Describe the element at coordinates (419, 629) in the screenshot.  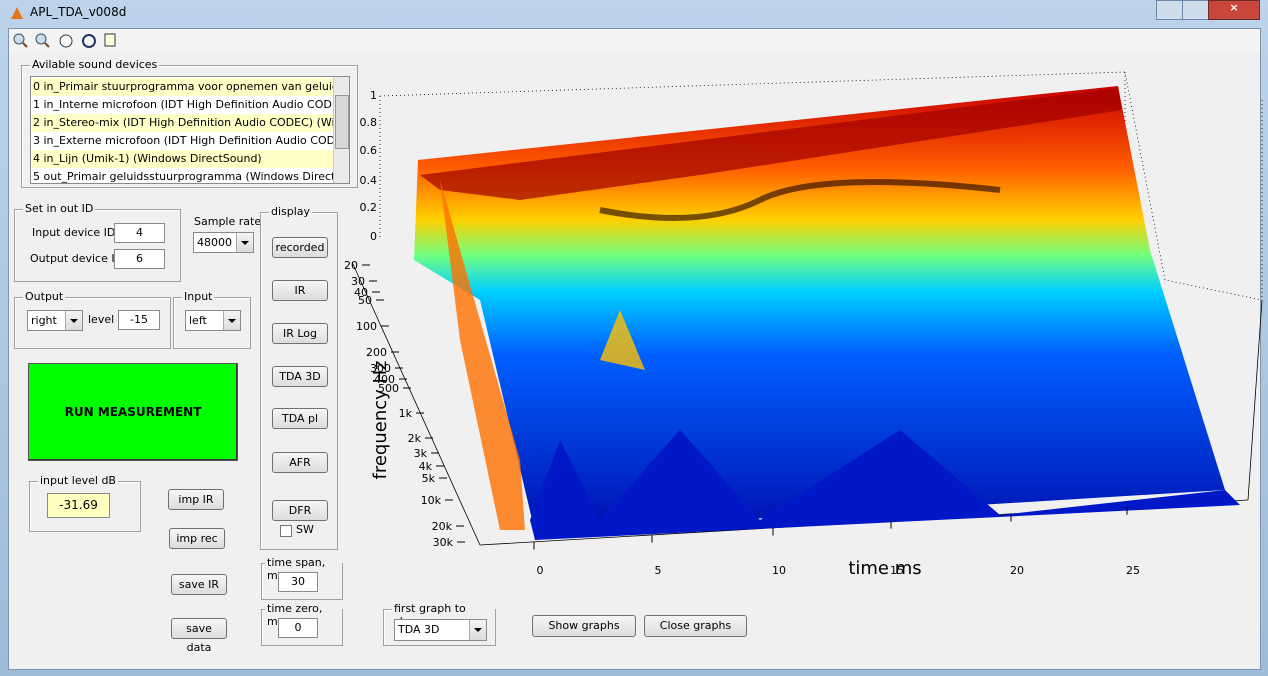
I see `dropdown-value: TDA 3D` at that location.